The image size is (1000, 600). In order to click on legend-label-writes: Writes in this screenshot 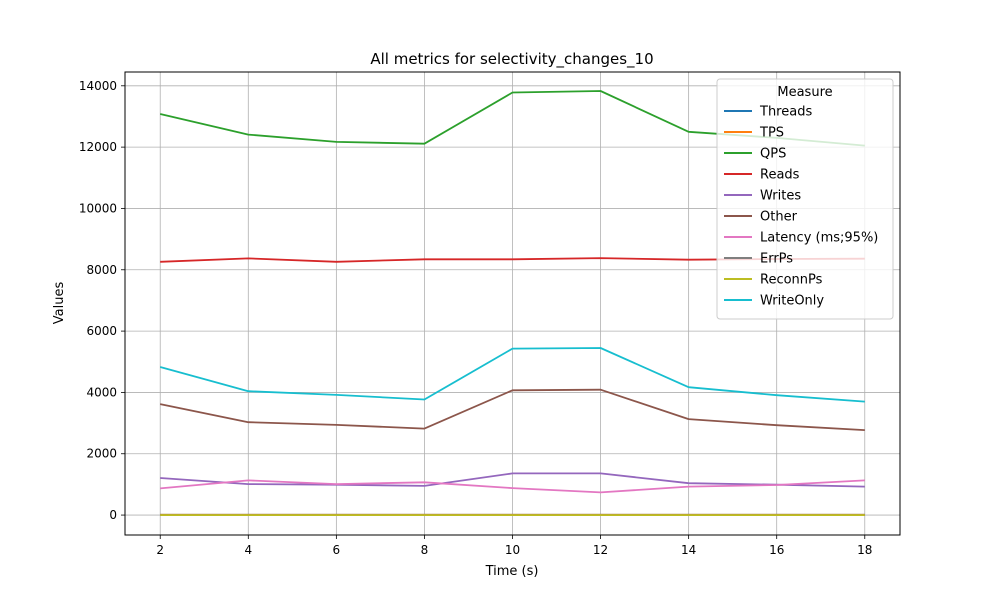, I will do `click(780, 196)`.